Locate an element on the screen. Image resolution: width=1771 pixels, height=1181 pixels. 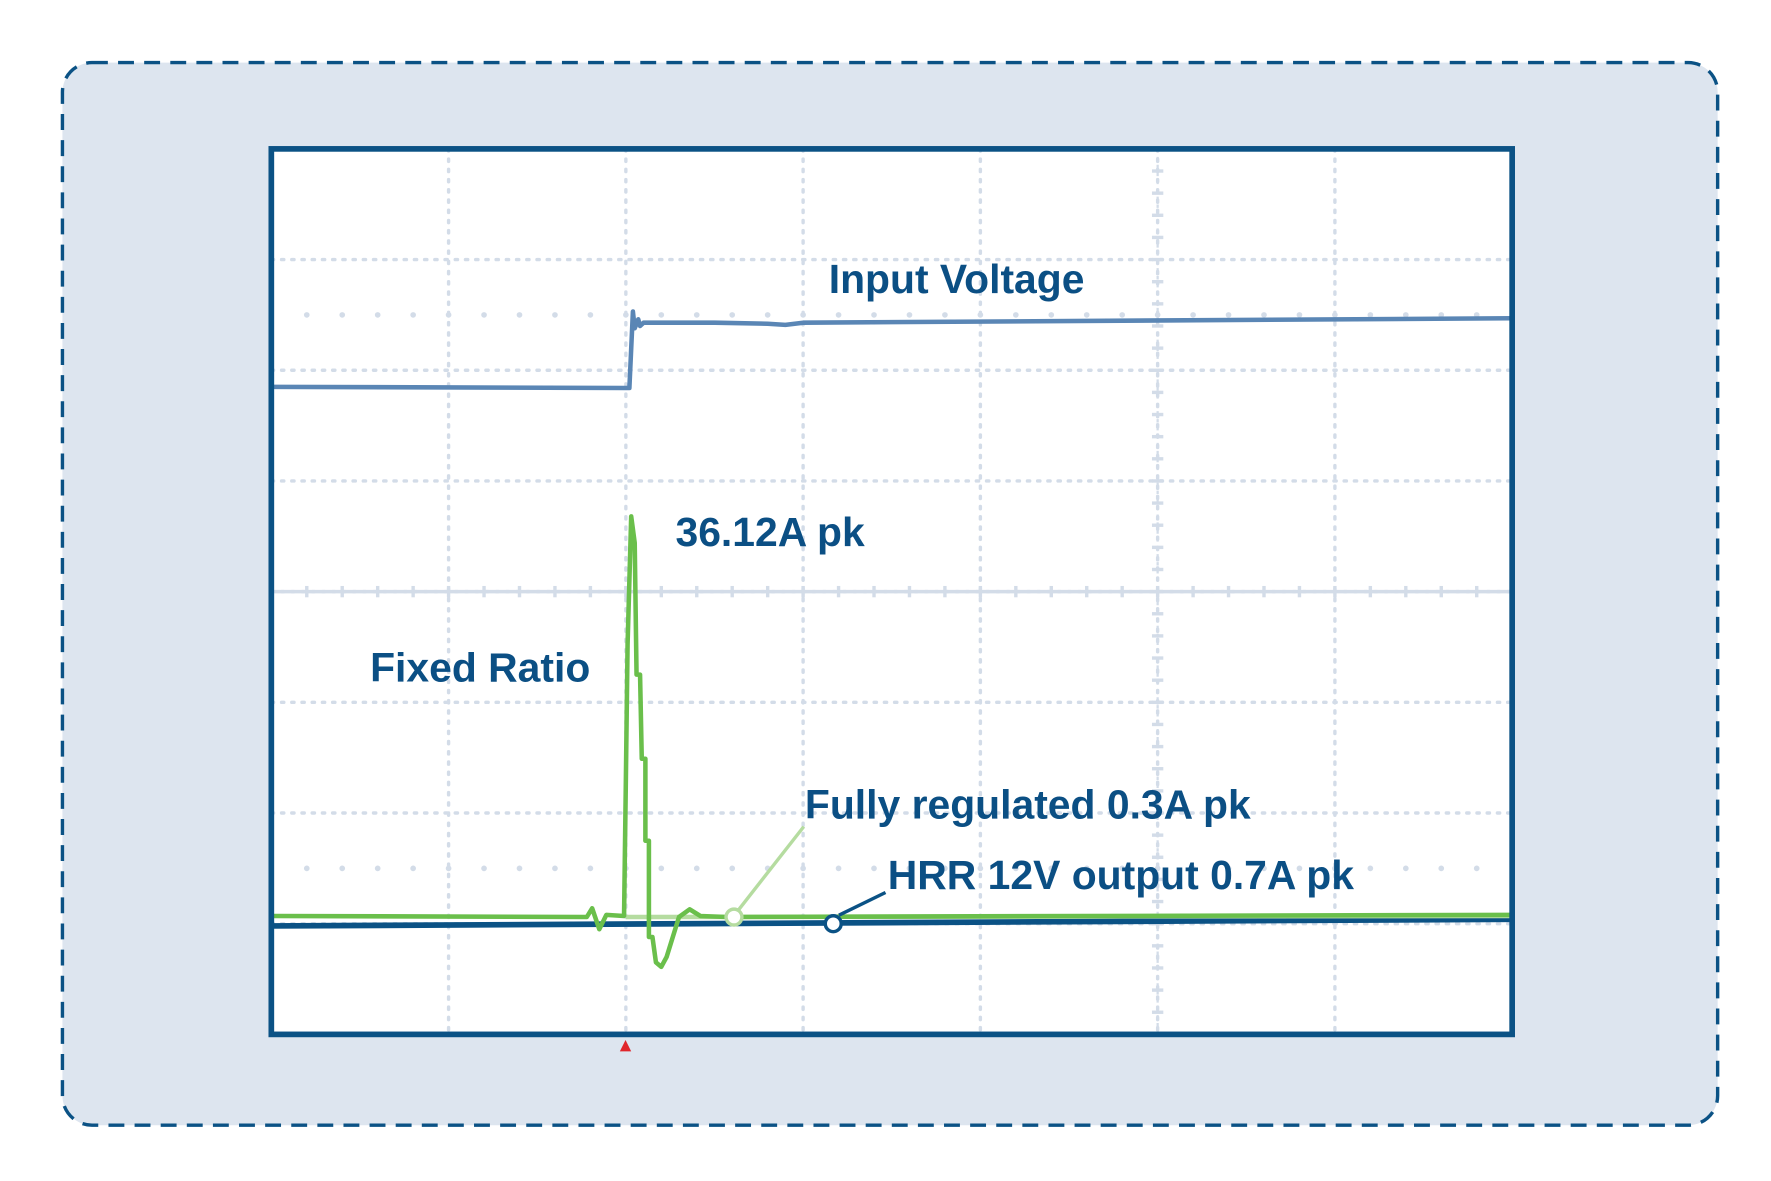
trigger-marker is located at coordinates (625, 1046).